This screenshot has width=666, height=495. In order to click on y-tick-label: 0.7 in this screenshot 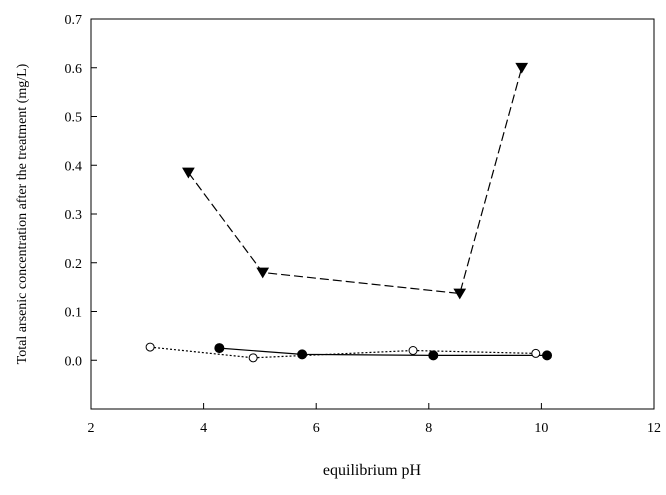, I will do `click(74, 20)`.